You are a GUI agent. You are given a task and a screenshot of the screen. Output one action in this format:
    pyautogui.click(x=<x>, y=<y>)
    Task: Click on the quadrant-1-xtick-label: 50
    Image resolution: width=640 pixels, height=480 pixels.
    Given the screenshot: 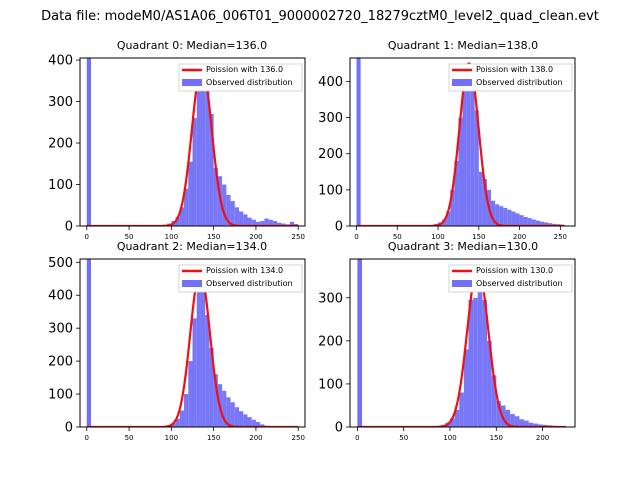 What is the action you would take?
    pyautogui.click(x=397, y=237)
    